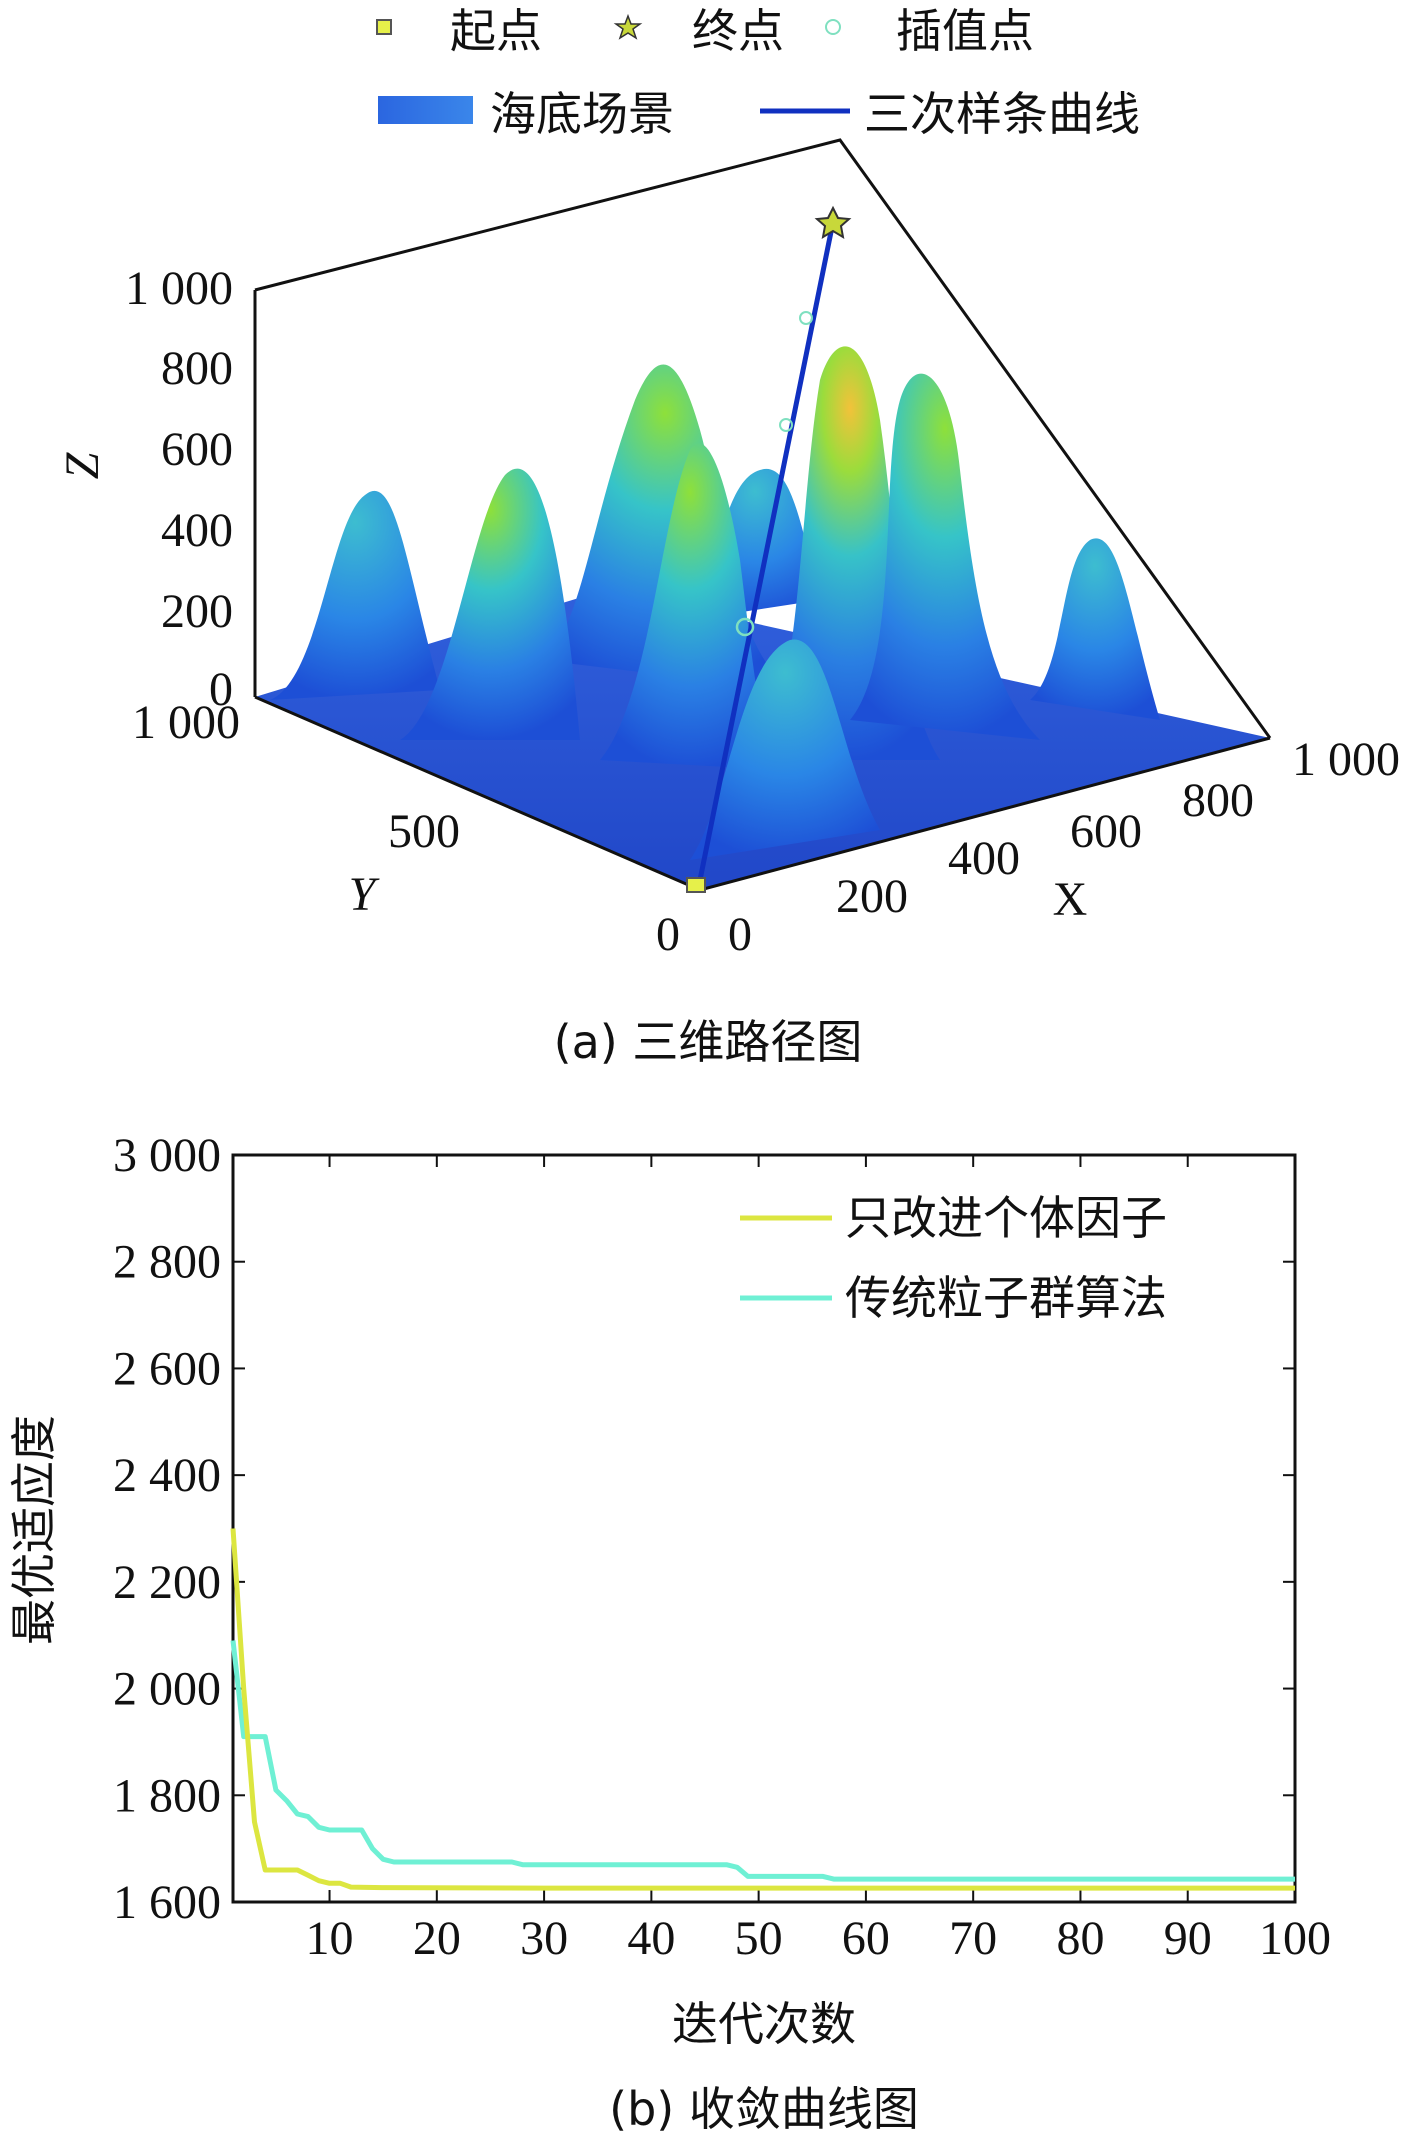 This screenshot has height=2150, width=1417. What do you see at coordinates (167, 1795) in the screenshot?
I see `y-tick-label: 1 800` at bounding box center [167, 1795].